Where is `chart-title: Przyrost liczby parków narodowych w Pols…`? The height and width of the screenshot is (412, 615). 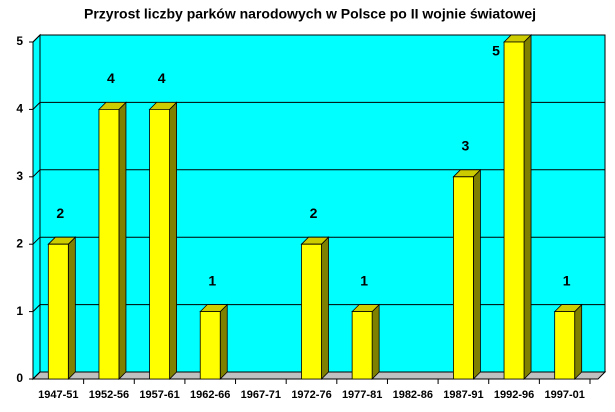 chart-title: Przyrost liczby parków narodowych w Pols… is located at coordinates (310, 14).